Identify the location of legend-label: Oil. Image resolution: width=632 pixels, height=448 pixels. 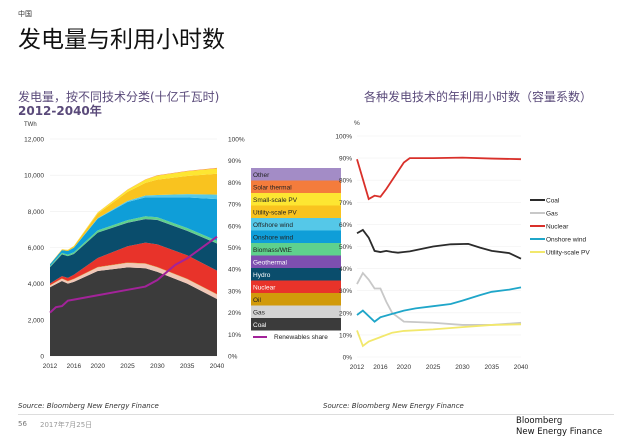
(257, 300).